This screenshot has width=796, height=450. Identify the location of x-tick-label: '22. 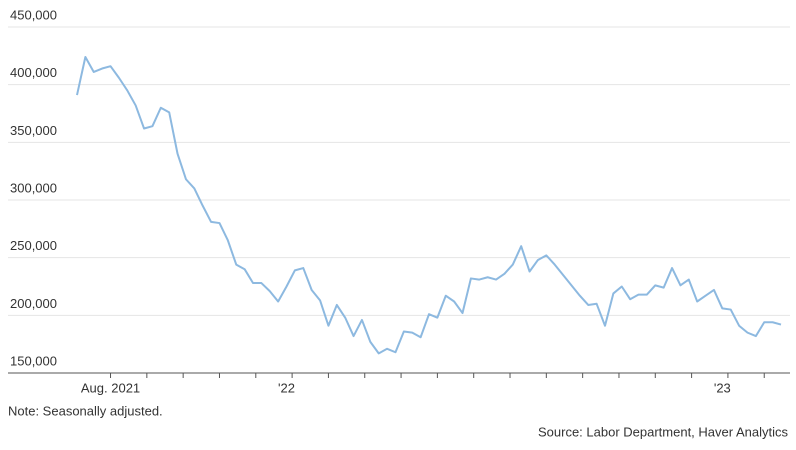
(286, 387).